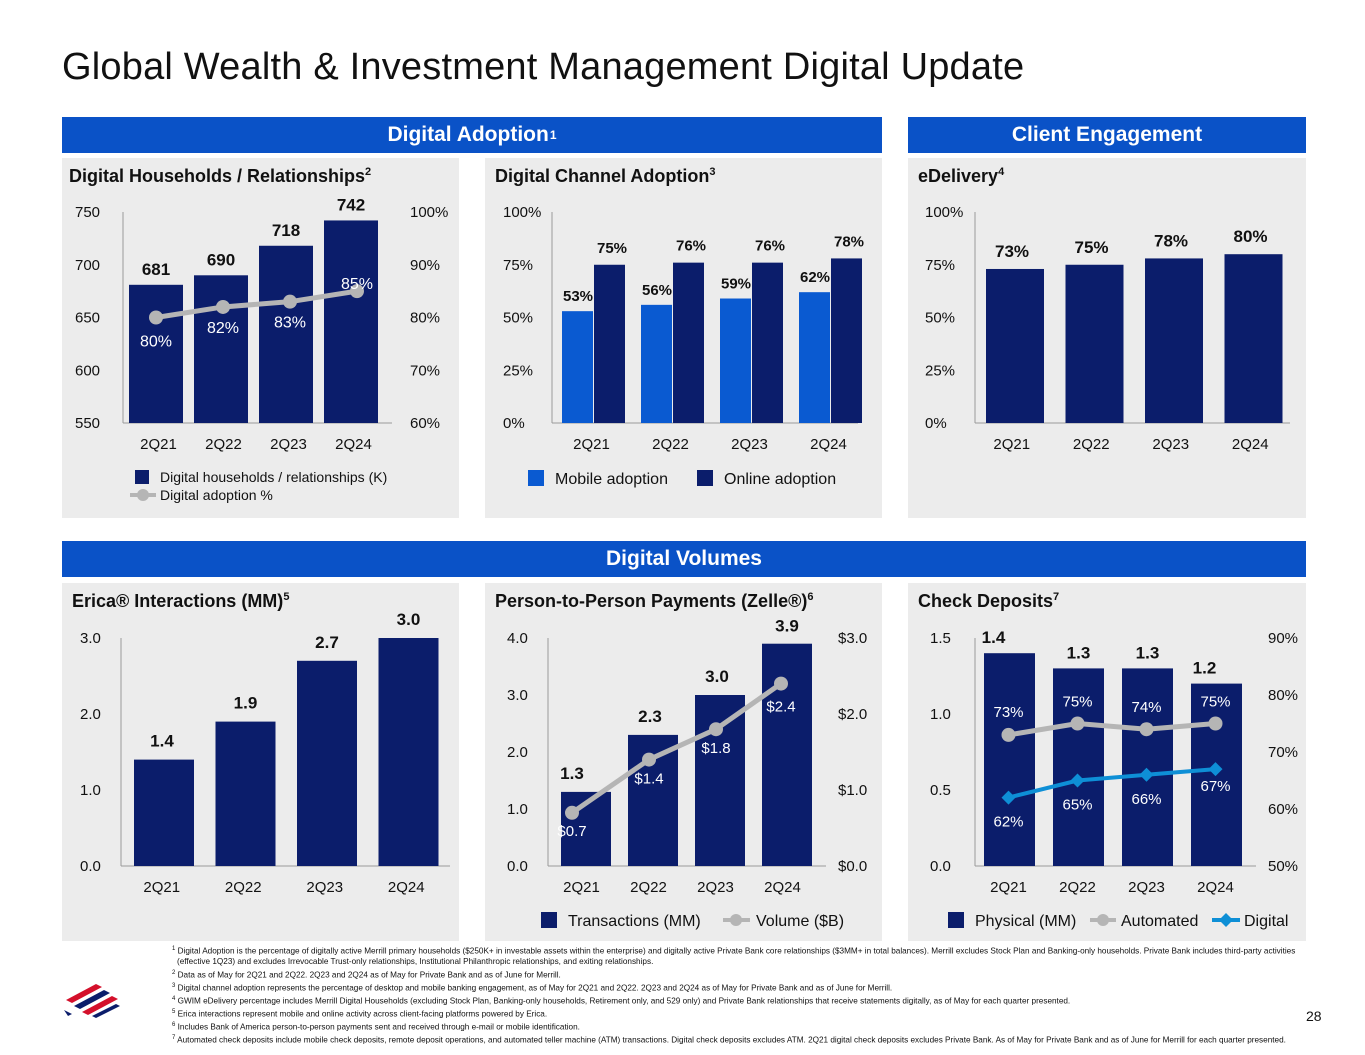 This screenshot has width=1365, height=1055. What do you see at coordinates (553, 135) in the screenshot?
I see `digital-adoption-band-sup: 1` at bounding box center [553, 135].